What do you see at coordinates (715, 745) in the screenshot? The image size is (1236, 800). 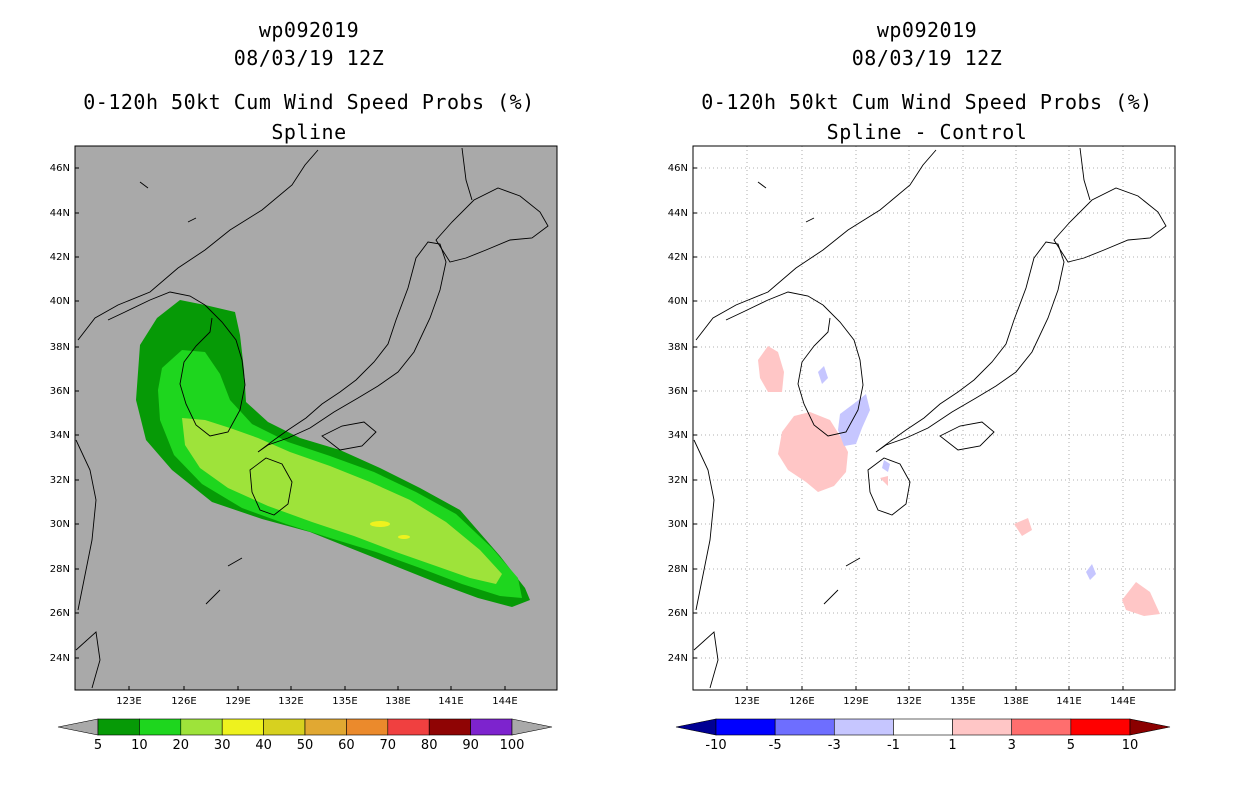 I see `colorbar-label: -10` at bounding box center [715, 745].